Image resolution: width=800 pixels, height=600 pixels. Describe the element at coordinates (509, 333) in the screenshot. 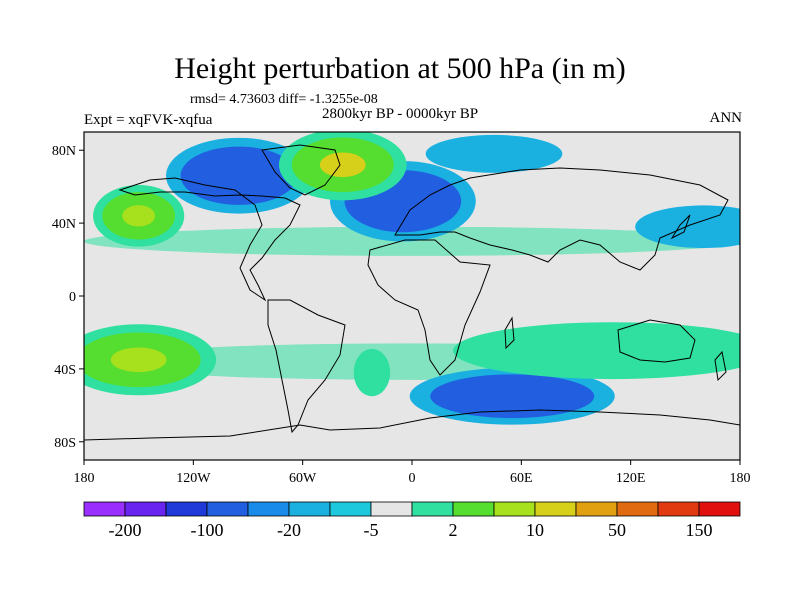

I see `coast-madagascar` at that location.